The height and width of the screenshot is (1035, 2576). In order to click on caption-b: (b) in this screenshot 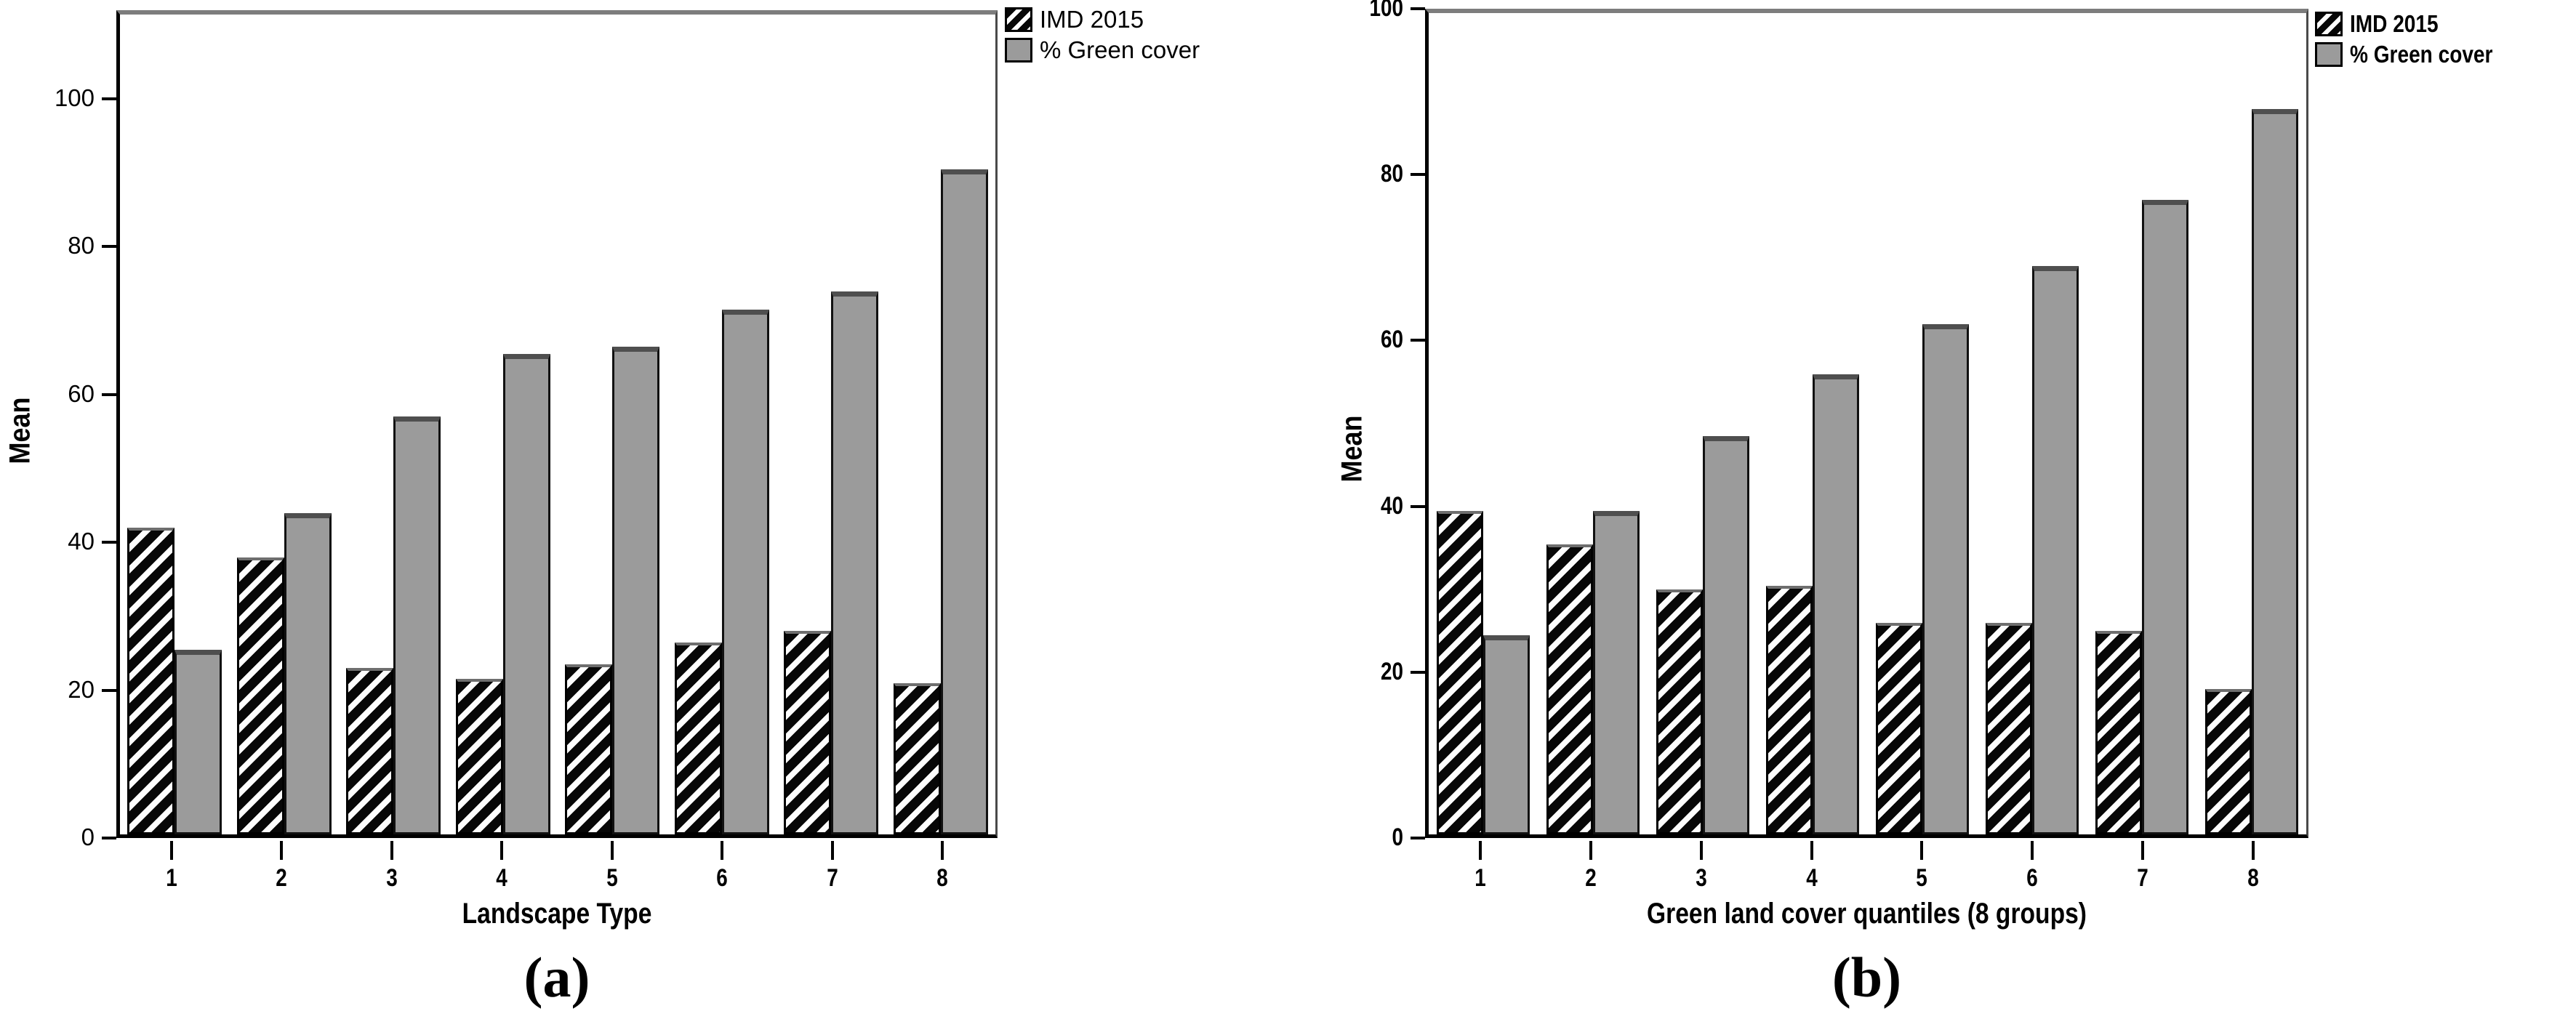, I will do `click(1867, 977)`.